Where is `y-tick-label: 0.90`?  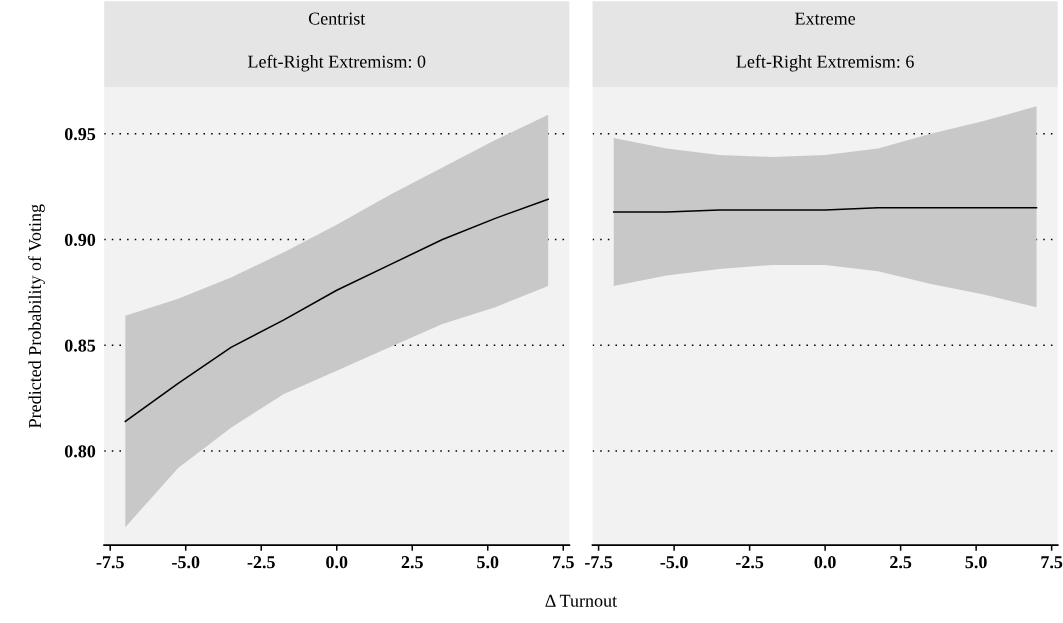 y-tick-label: 0.90 is located at coordinates (80, 240).